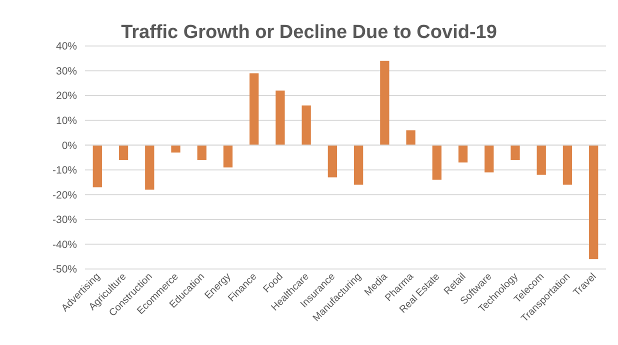 The width and height of the screenshot is (618, 345). What do you see at coordinates (66, 96) in the screenshot?
I see `y-tick-label: 20%` at bounding box center [66, 96].